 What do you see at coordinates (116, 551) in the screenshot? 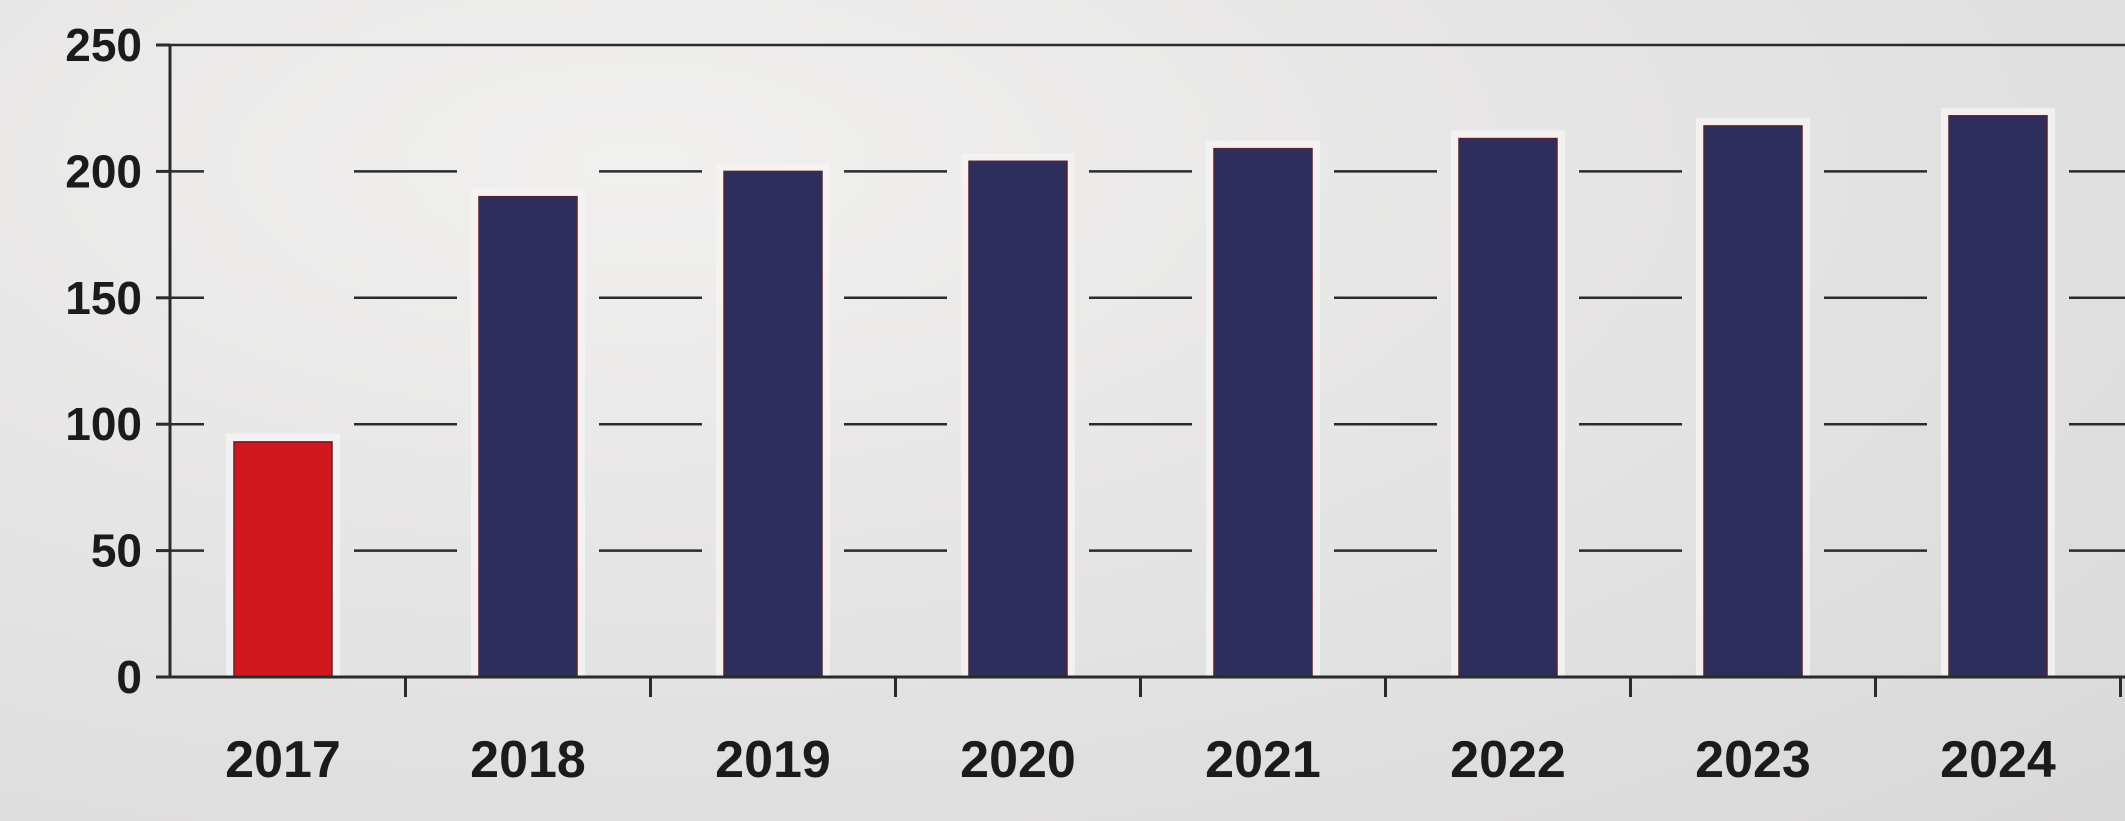
I see `y-tick-label-50: 50` at bounding box center [116, 551].